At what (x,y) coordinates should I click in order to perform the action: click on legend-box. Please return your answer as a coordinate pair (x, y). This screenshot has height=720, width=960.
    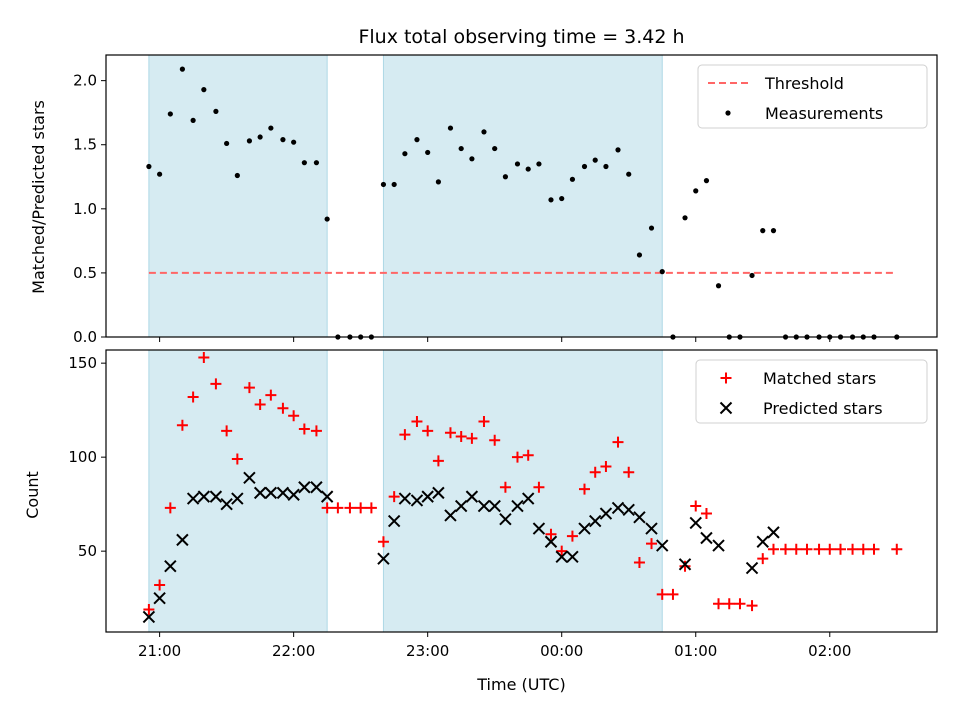
    Looking at the image, I should click on (811, 391).